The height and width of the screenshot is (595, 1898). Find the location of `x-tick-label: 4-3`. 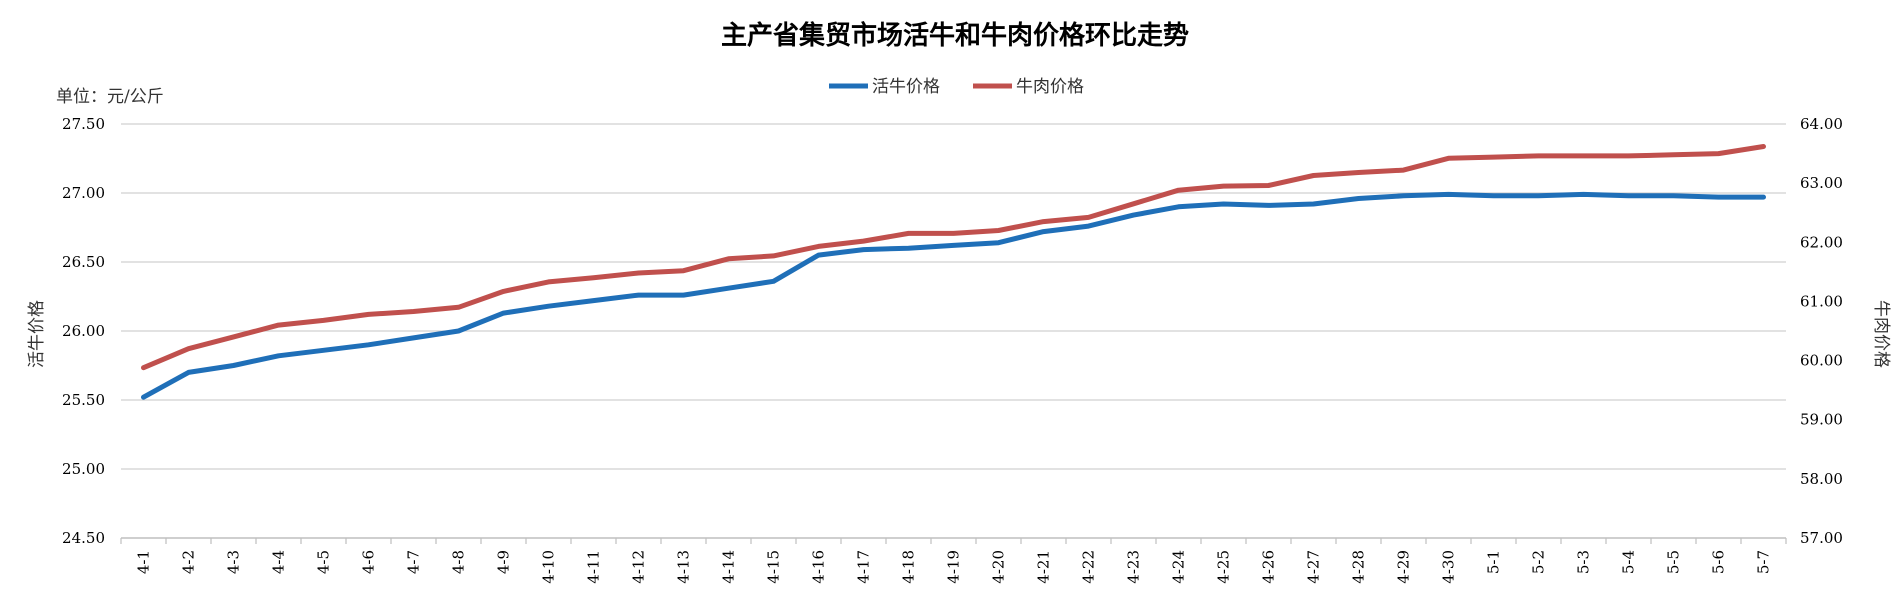

x-tick-label: 4-3 is located at coordinates (234, 562).